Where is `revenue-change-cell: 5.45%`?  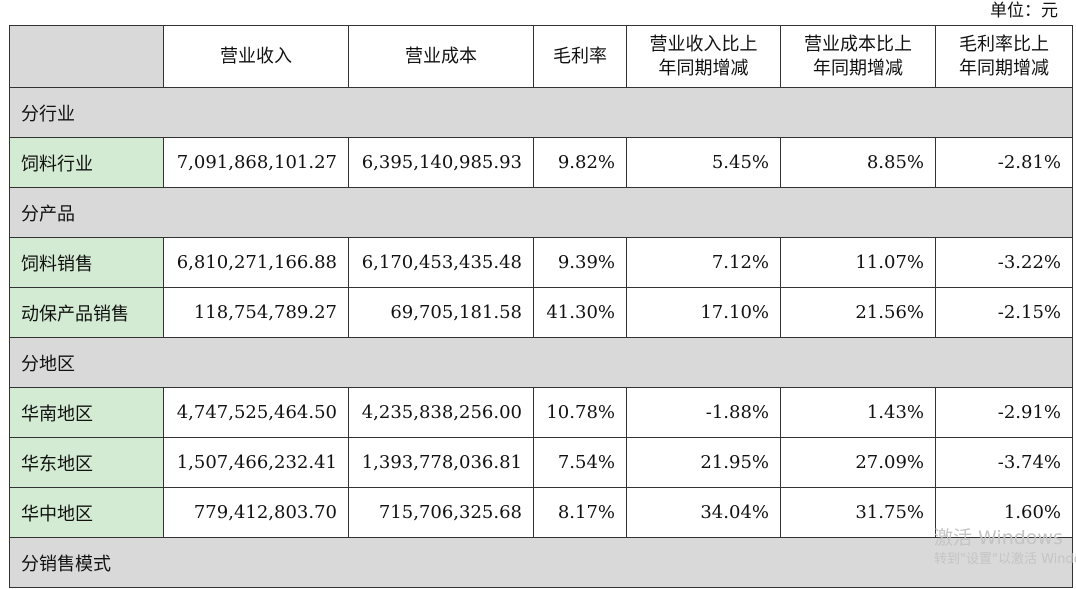 revenue-change-cell: 5.45% is located at coordinates (703, 162).